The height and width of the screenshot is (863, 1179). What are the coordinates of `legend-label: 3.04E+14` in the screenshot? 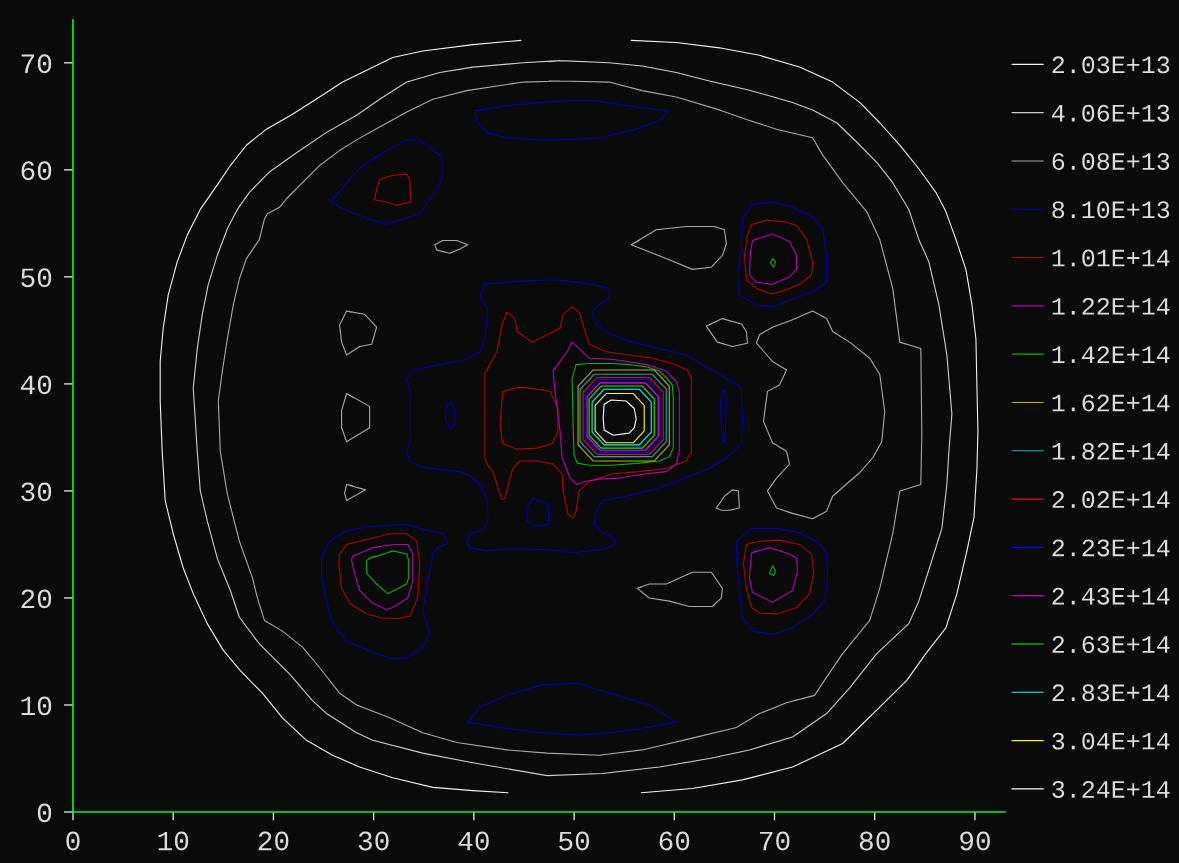 It's located at (1111, 741).